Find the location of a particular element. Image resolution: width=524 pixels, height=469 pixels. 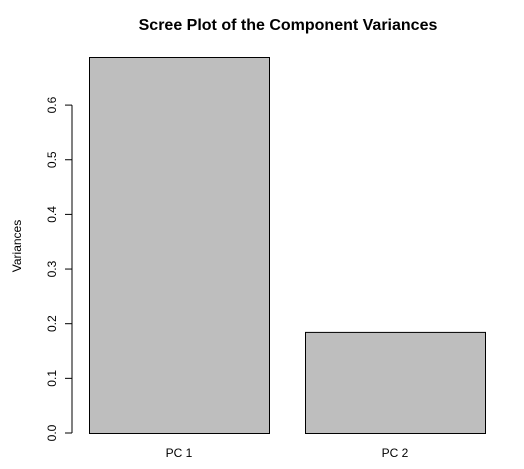

y-axis: 0.0 0.1 0.2 0.3 0.4 0.5 0.6 is located at coordinates (59, 268).